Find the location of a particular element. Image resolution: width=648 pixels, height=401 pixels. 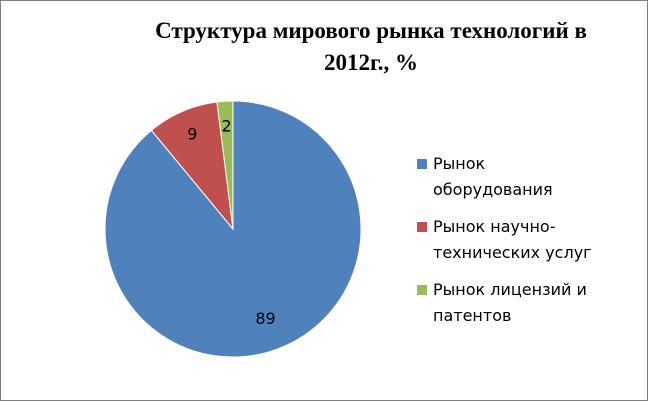

legend-label: Рынок оборудования is located at coordinates (493, 176).